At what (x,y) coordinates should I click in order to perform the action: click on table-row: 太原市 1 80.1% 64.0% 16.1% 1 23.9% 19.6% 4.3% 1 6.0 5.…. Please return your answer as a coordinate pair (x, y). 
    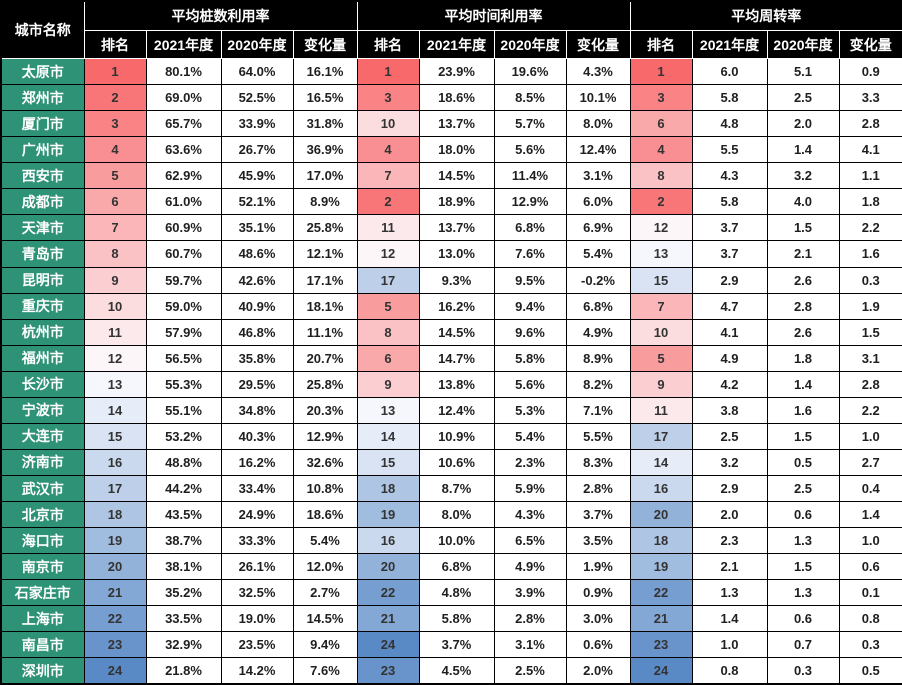
    Looking at the image, I should click on (451, 71).